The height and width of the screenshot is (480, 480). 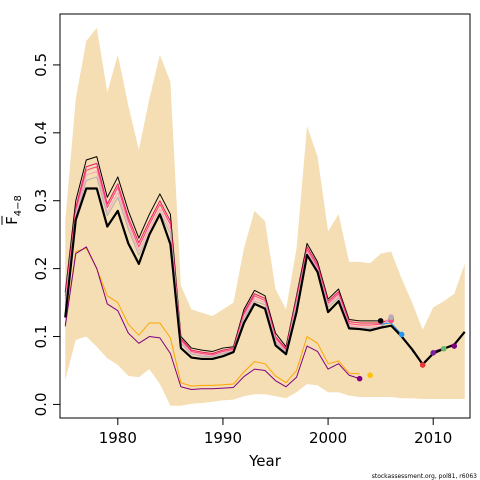 I want to click on y-tick-label: 0.5, so click(x=41, y=65).